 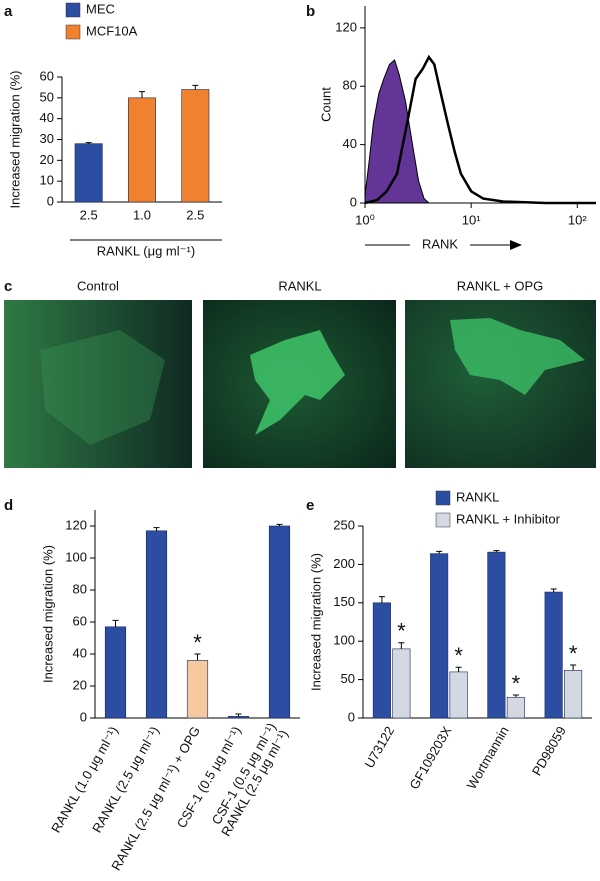 I want to click on panel-label: c, so click(x=8, y=286).